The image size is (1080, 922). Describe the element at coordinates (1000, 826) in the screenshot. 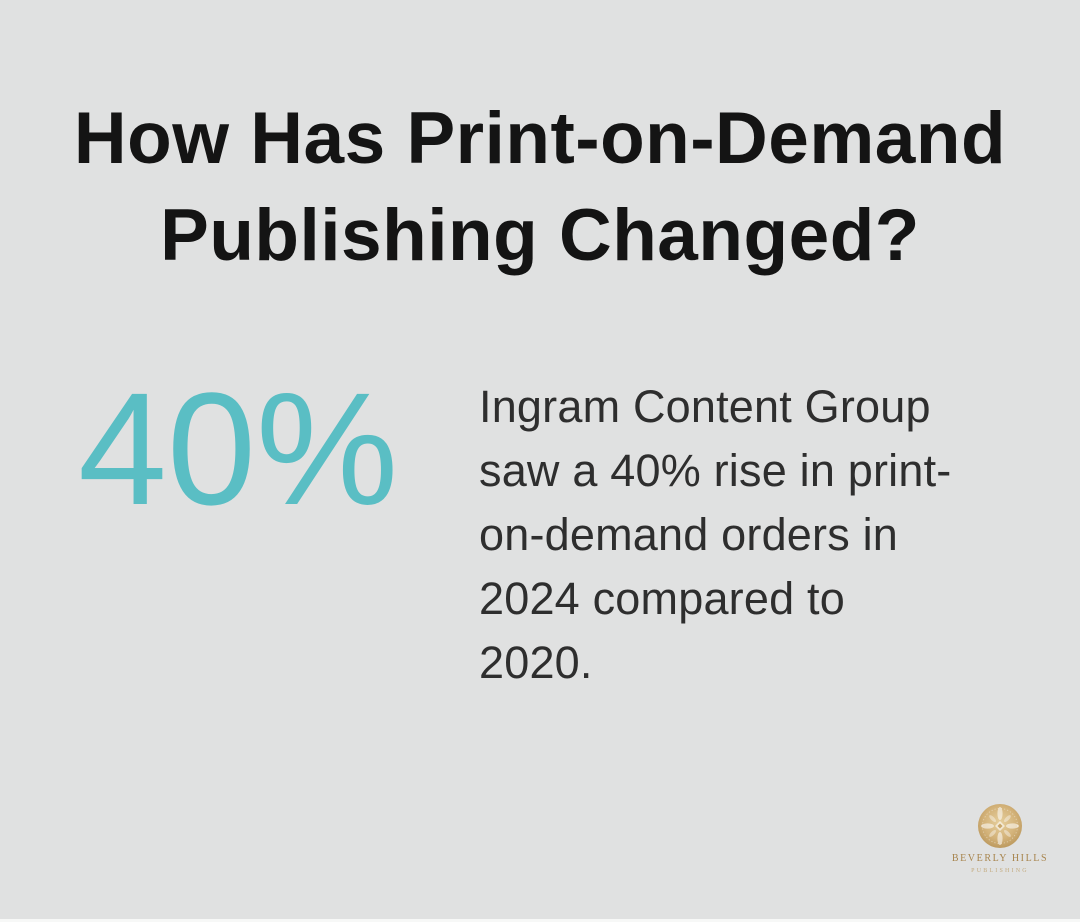

I see `mandala-logo-icon` at that location.